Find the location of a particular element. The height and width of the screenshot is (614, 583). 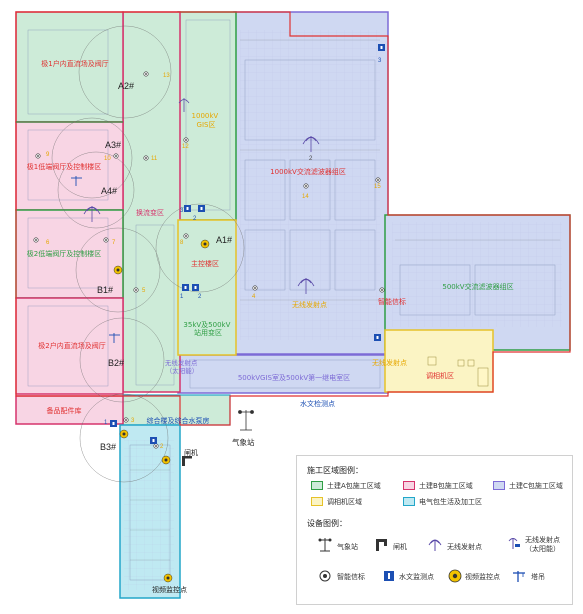

coverage-circle-a4 is located at coordinates (96, 190).